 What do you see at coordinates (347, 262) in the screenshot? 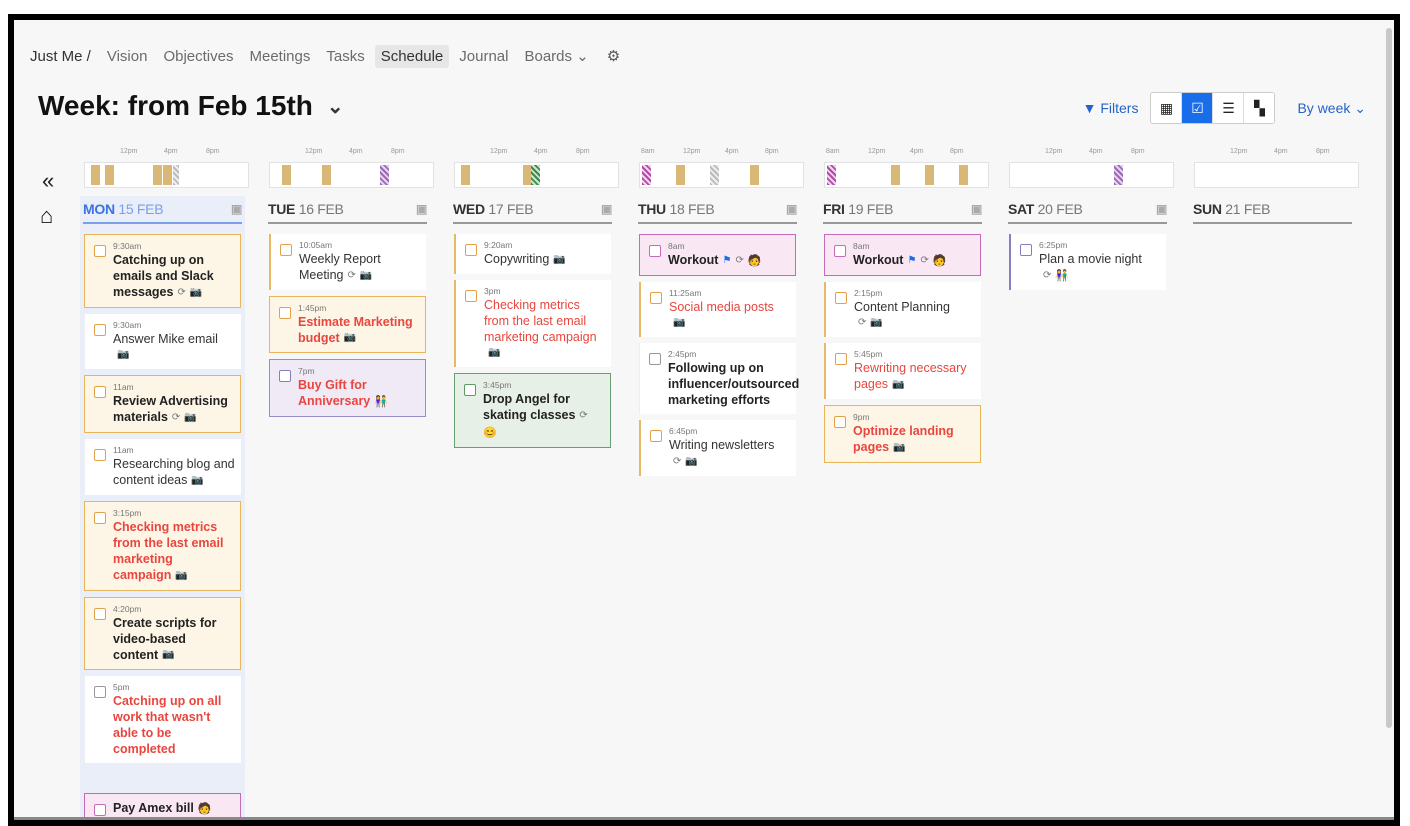
I see `task-card: 10:05am Weekly Report Meeting ⟳ 📷` at bounding box center [347, 262].